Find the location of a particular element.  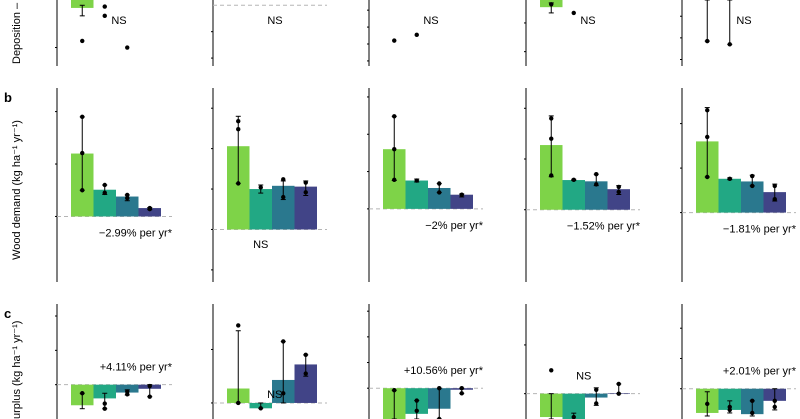

panel-b3-annotation: −2% per yr* is located at coordinates (454, 226).